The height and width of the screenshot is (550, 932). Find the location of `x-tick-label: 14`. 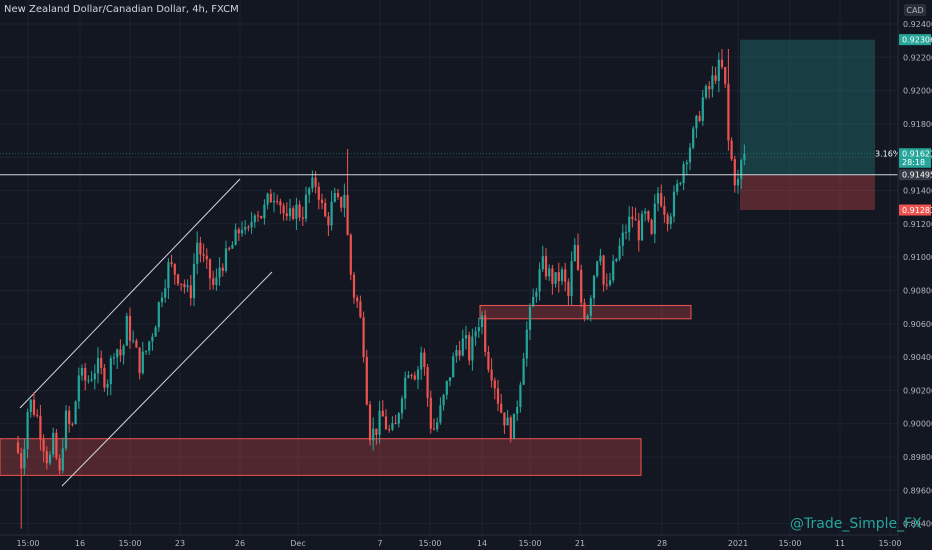

x-tick-label: 14 is located at coordinates (482, 543).